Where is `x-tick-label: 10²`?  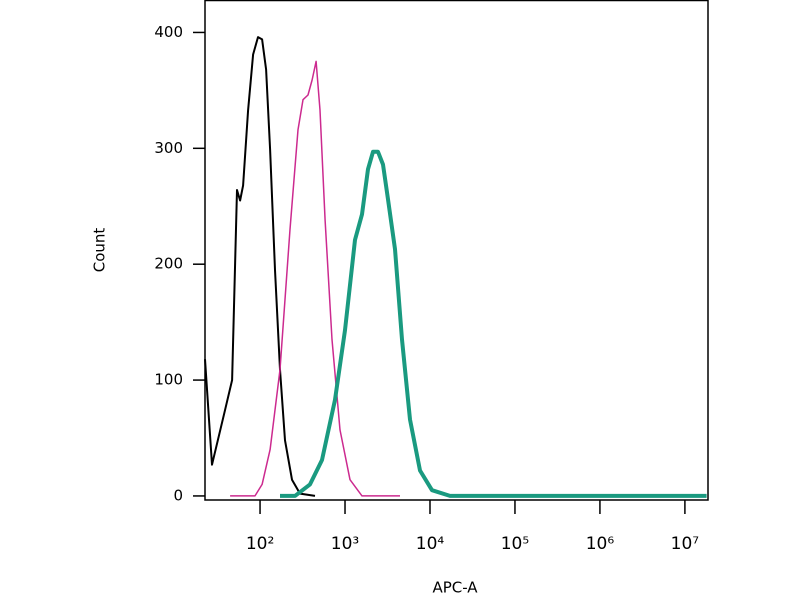 x-tick-label: 10² is located at coordinates (260, 544).